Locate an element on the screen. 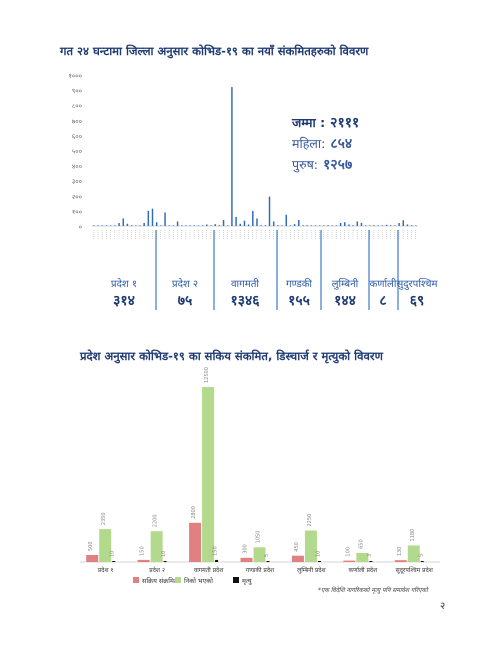  bar-value-label: 130 is located at coordinates (400, 552).